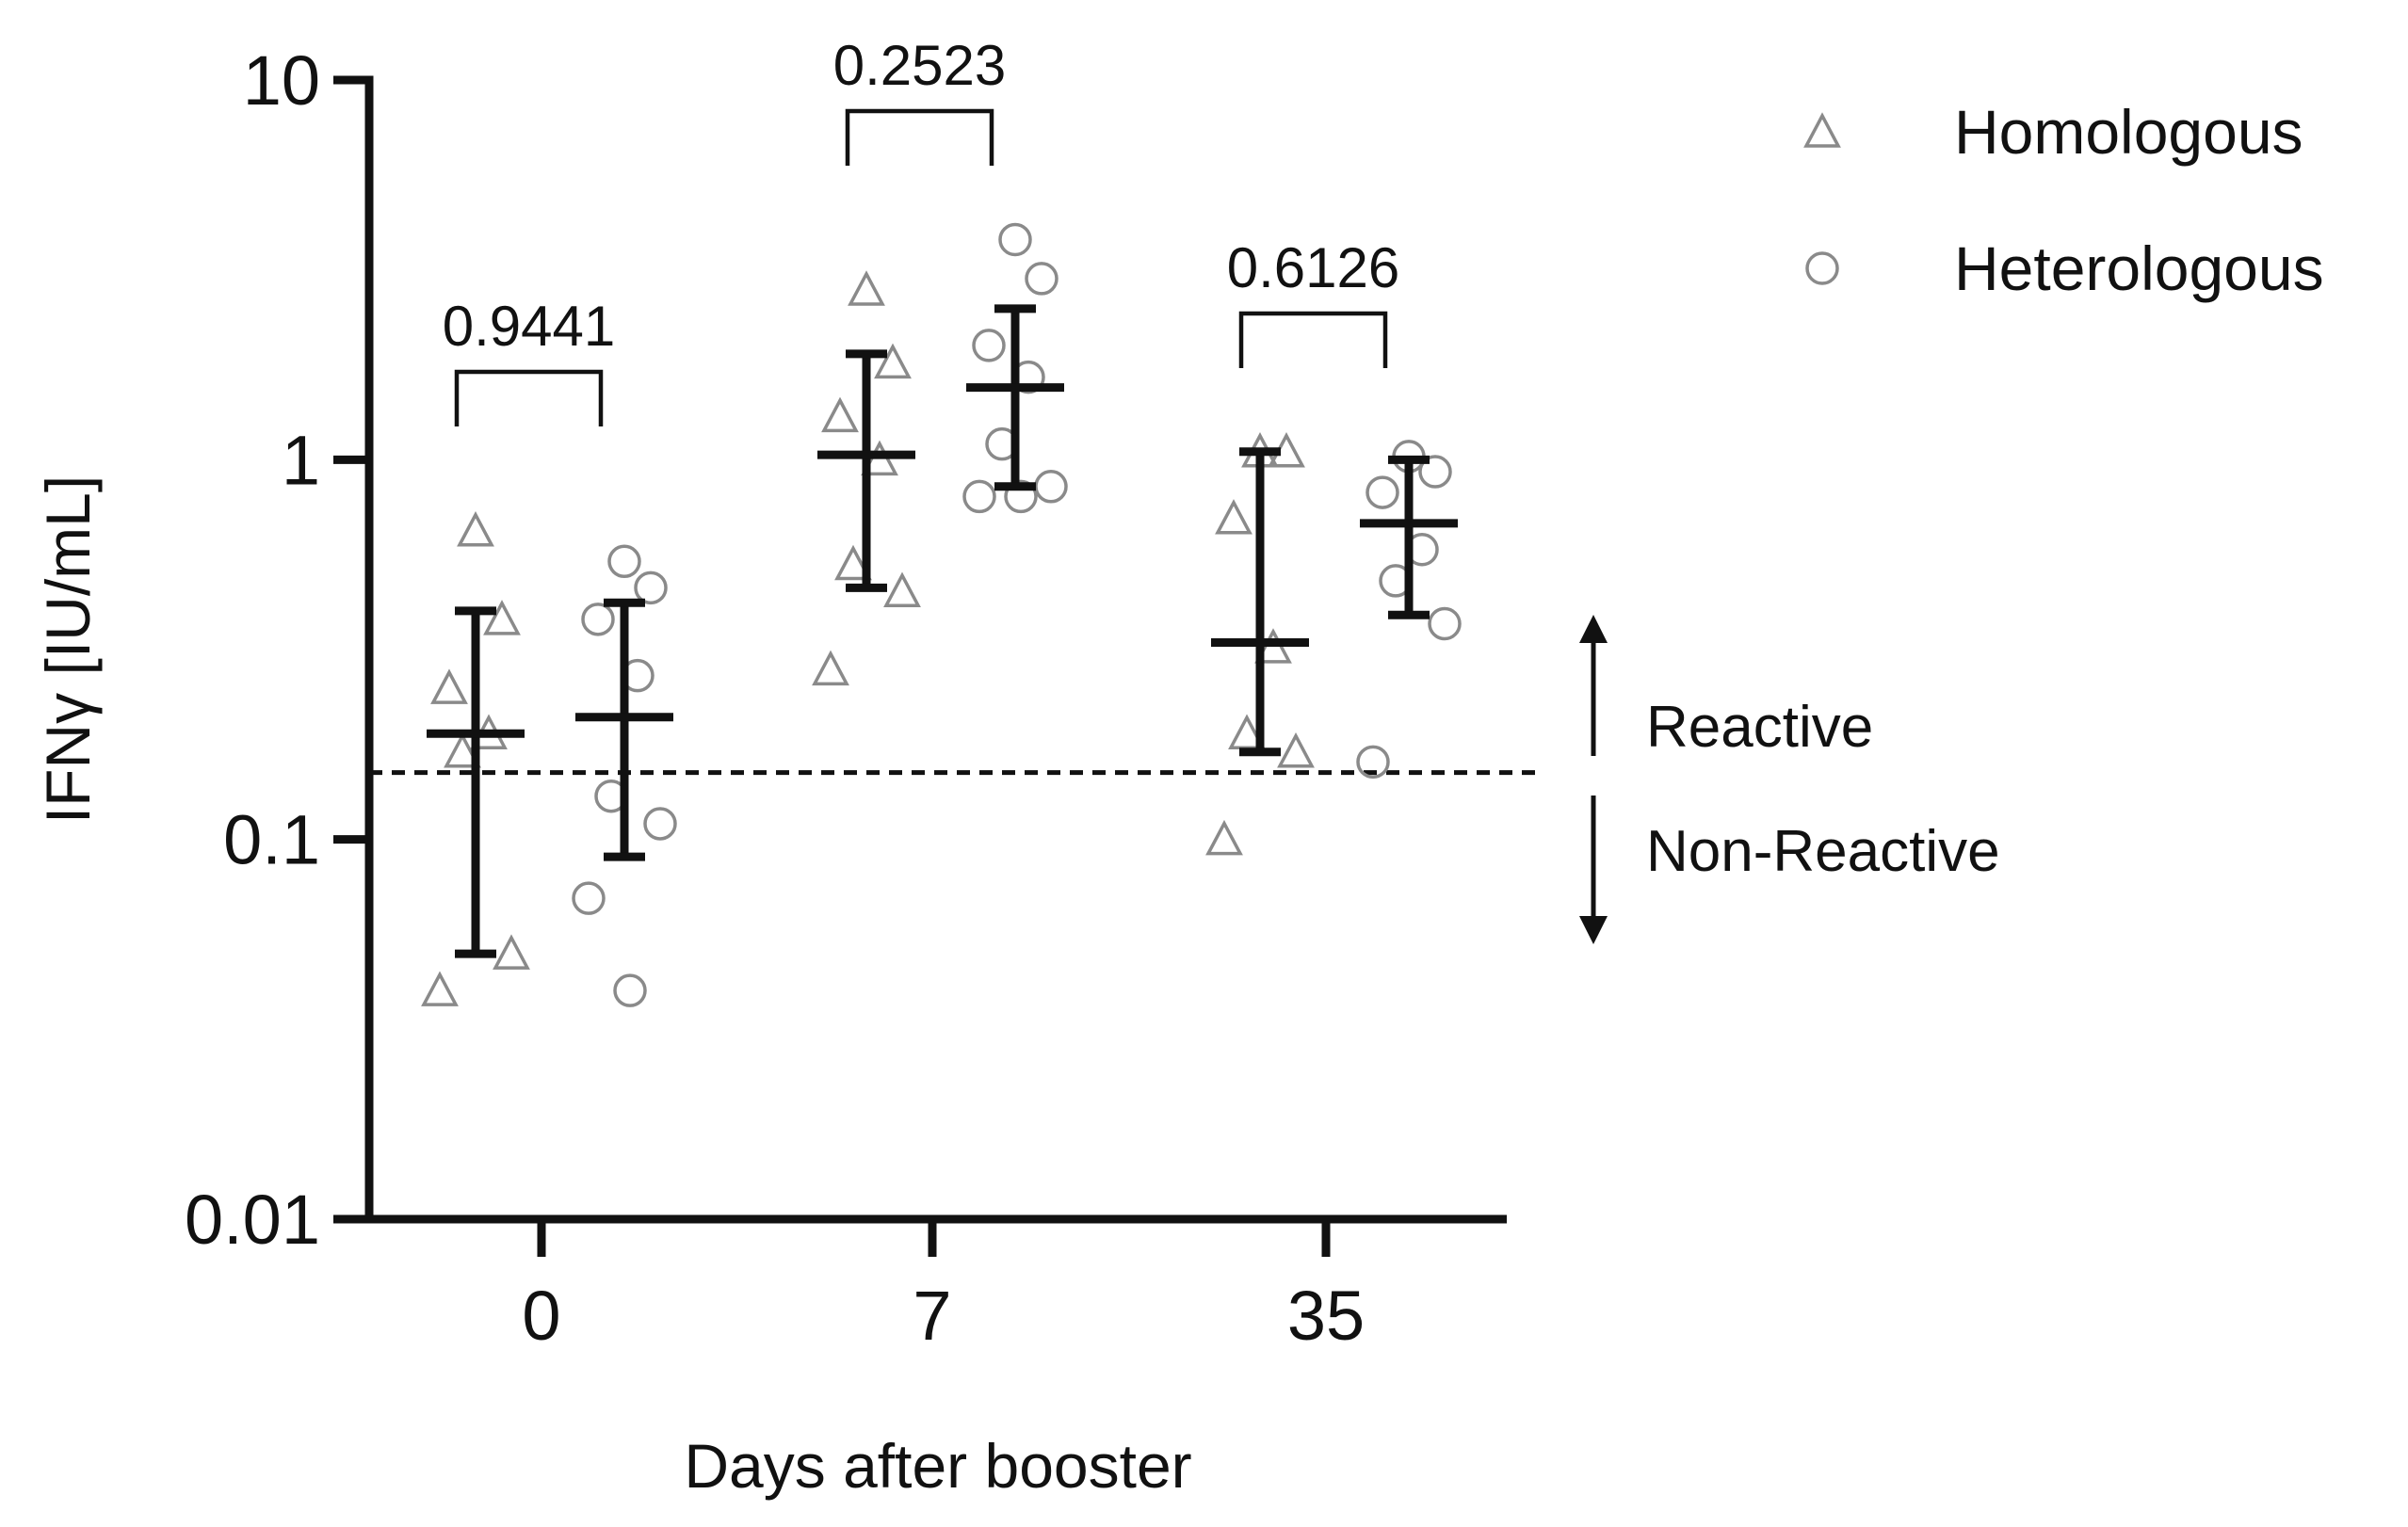 The width and height of the screenshot is (2408, 1527). Describe the element at coordinates (2063, 200) in the screenshot. I see `legend: Homologous Heterologous` at that location.